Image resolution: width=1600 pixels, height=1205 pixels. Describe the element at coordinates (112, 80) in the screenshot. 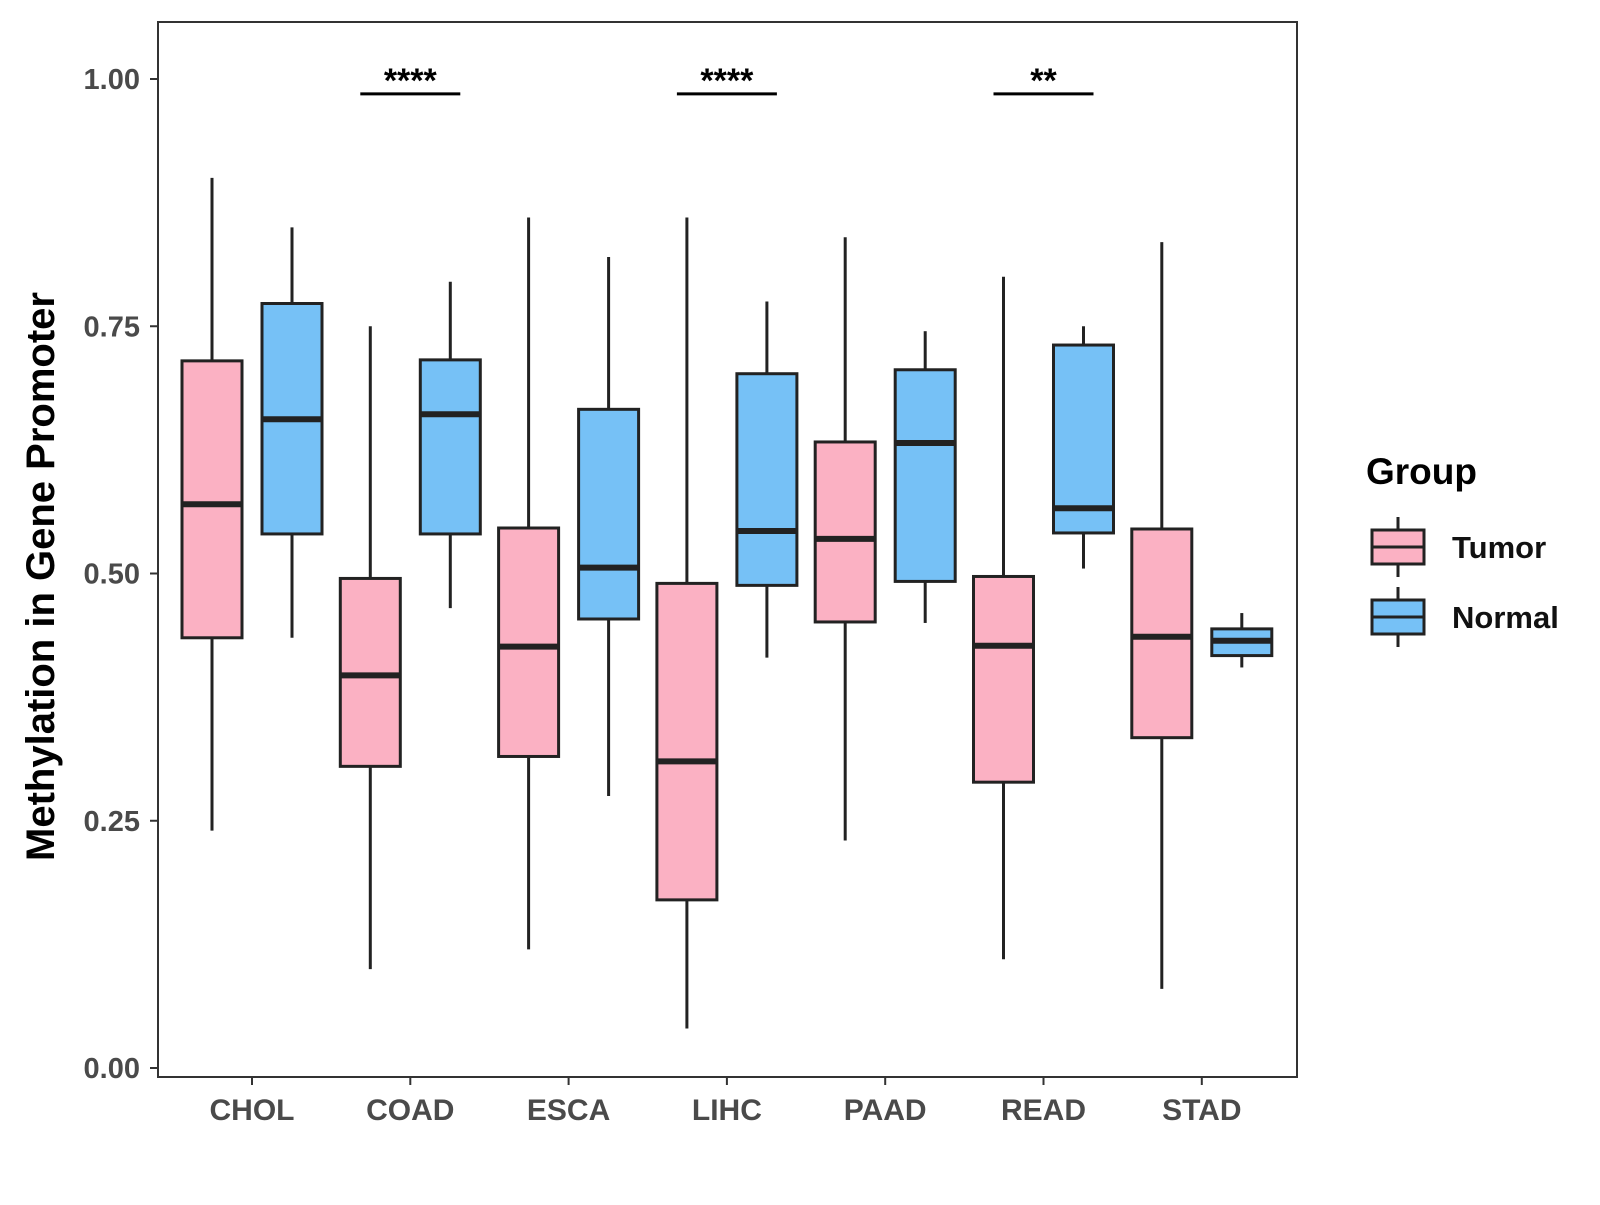

I see `y-tick-label: 1.00` at that location.